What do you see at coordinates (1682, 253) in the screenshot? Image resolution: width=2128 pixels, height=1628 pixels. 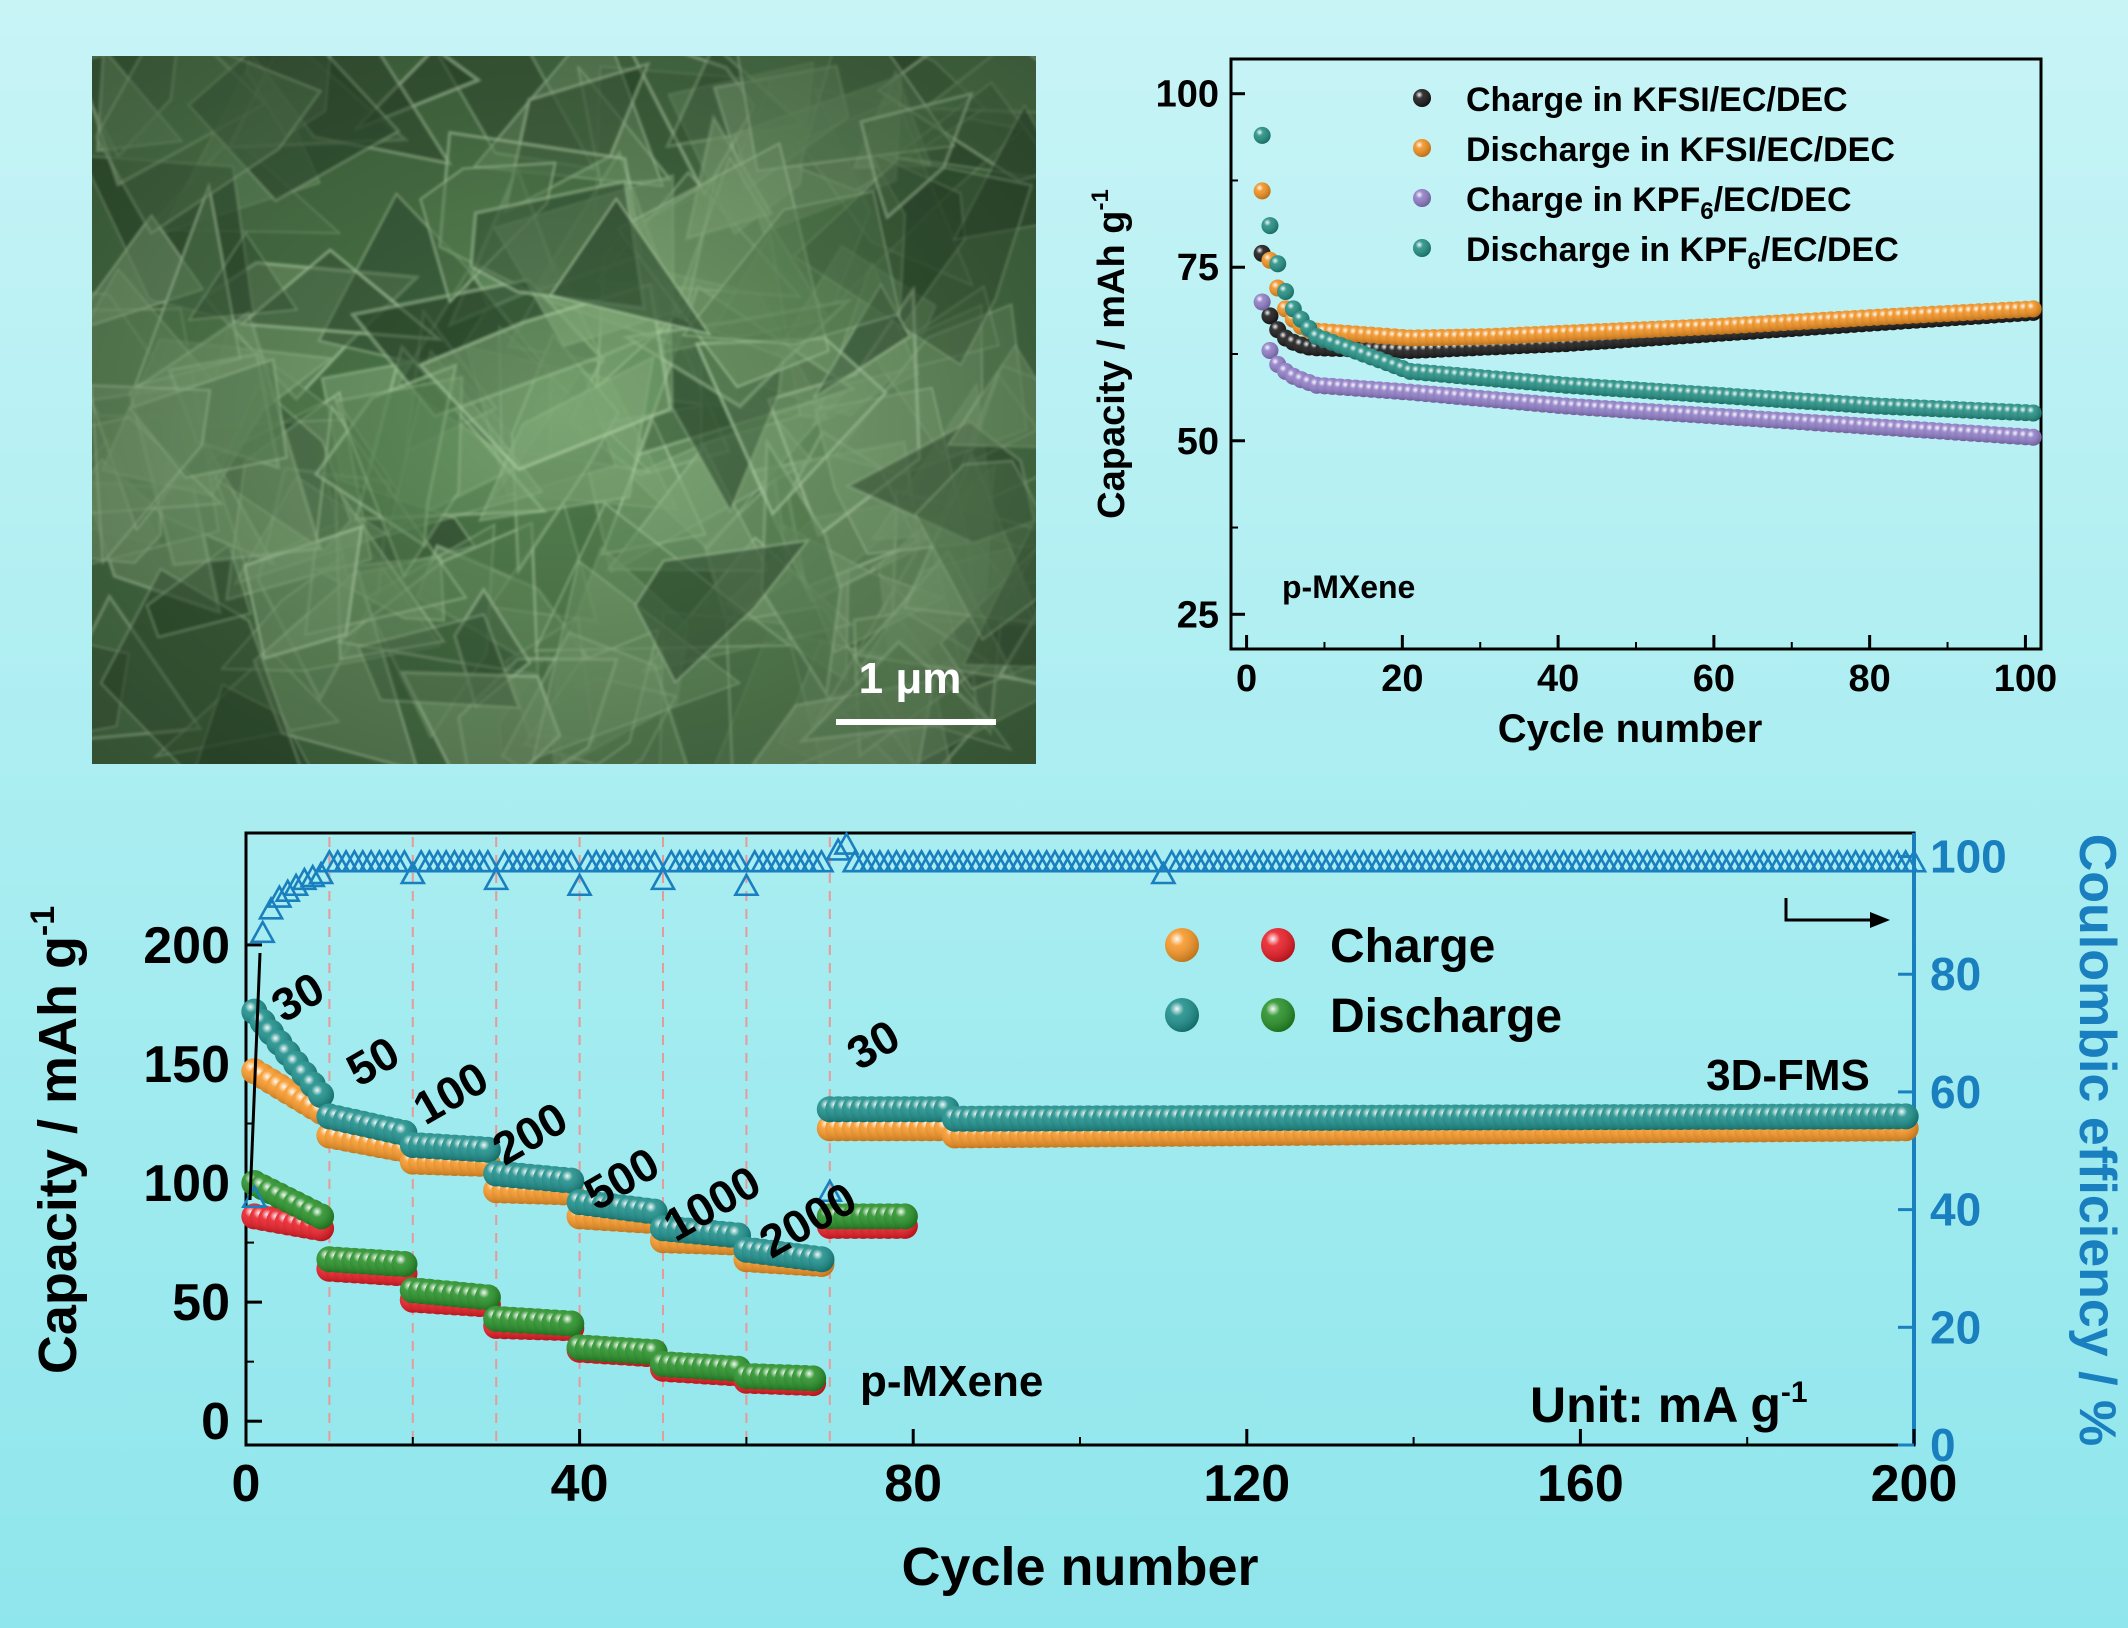 I see `legend-label: Discharge in KPF6/EC/DEC` at bounding box center [1682, 253].